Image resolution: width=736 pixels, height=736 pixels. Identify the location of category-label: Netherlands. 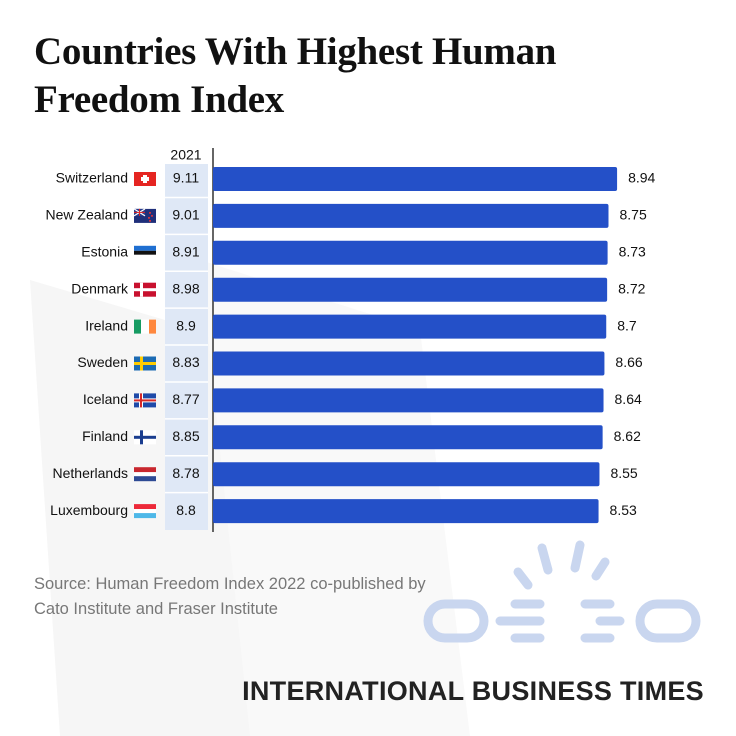
(91, 473).